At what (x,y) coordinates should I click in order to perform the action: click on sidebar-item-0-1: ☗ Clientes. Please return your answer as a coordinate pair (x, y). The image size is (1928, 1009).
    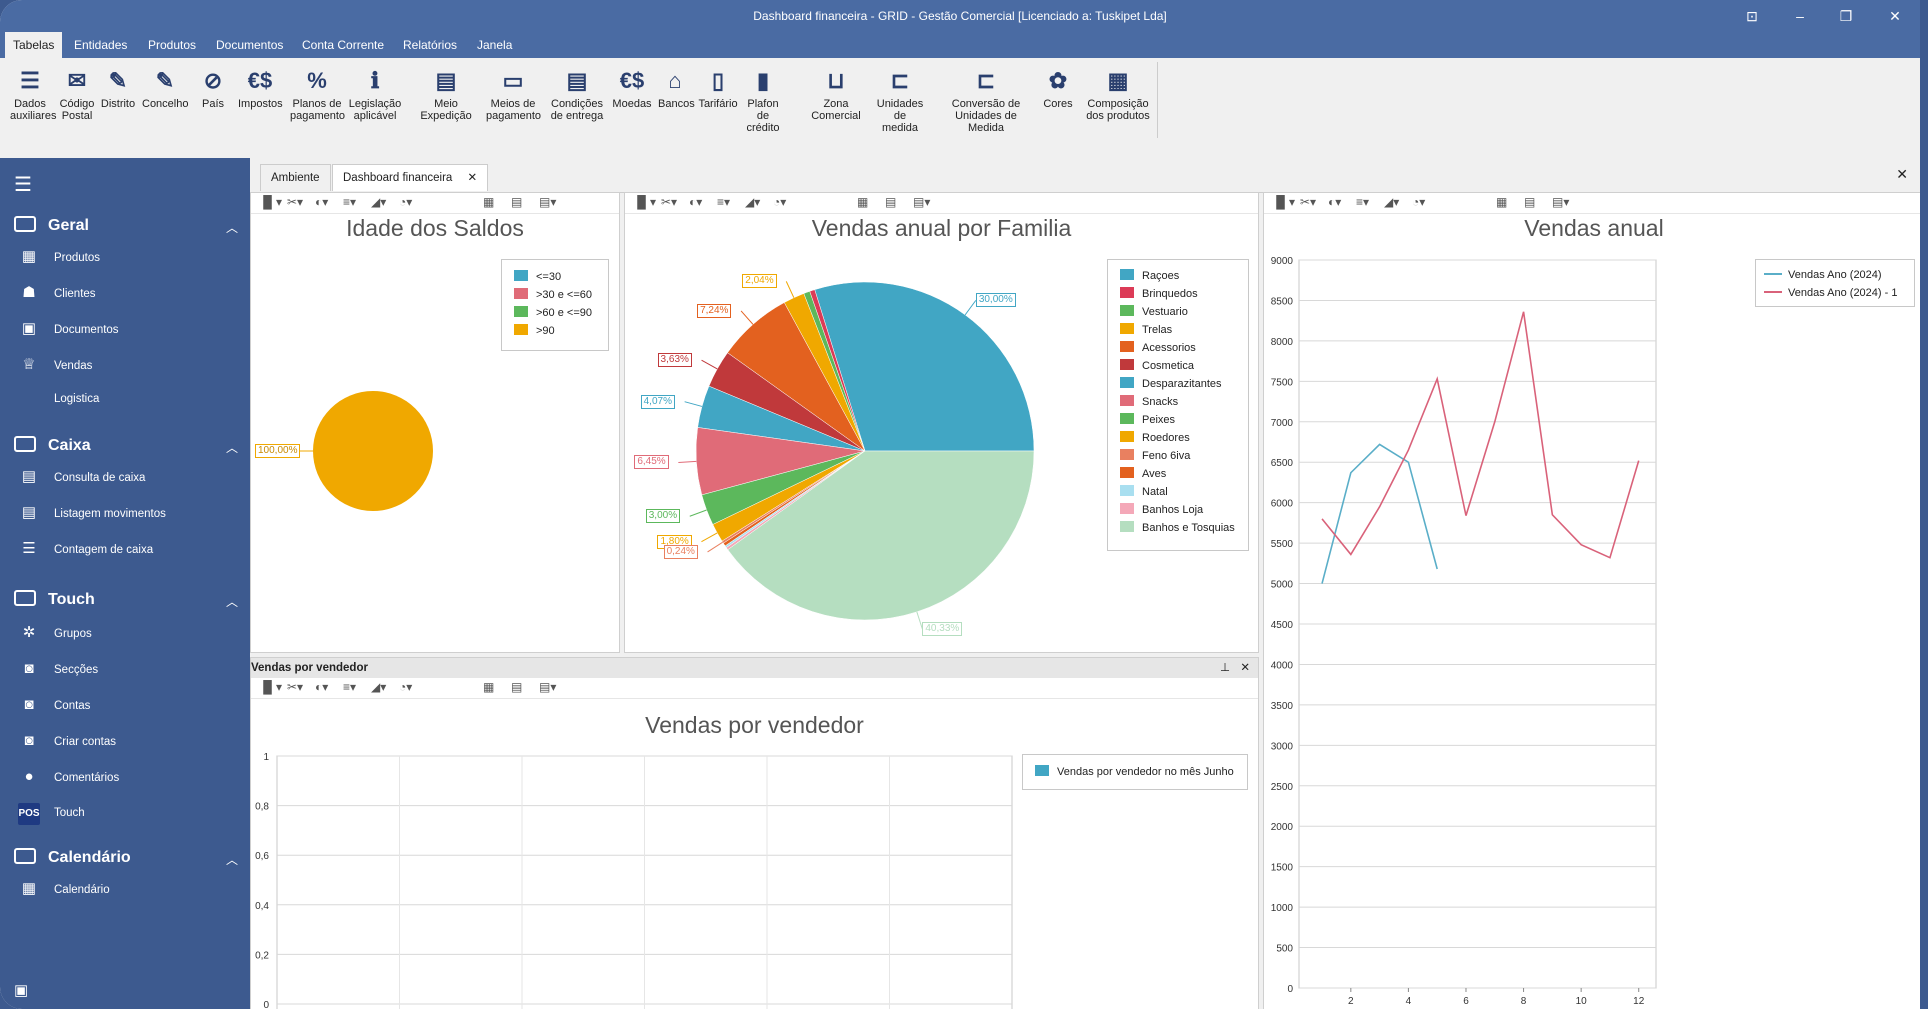
    Looking at the image, I should click on (56, 293).